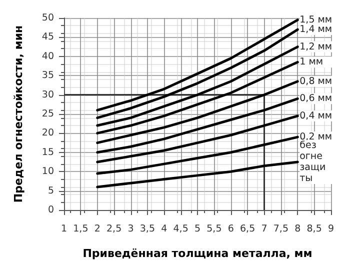 The image size is (350, 277). I want to click on y-tick-label: 5, so click(51, 190).